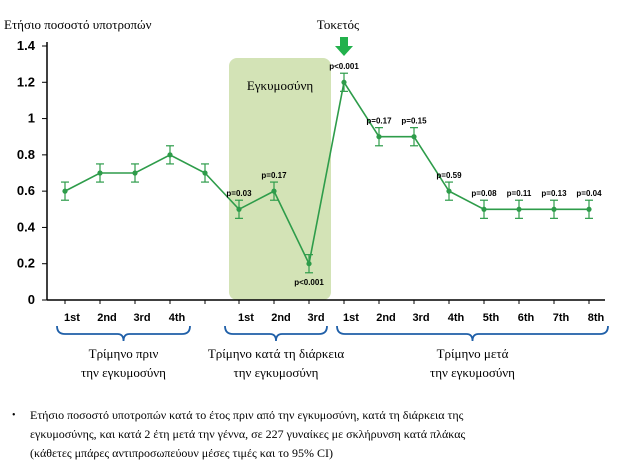 This screenshot has height=469, width=625. I want to click on p-value-label: p=0.59, so click(449, 175).